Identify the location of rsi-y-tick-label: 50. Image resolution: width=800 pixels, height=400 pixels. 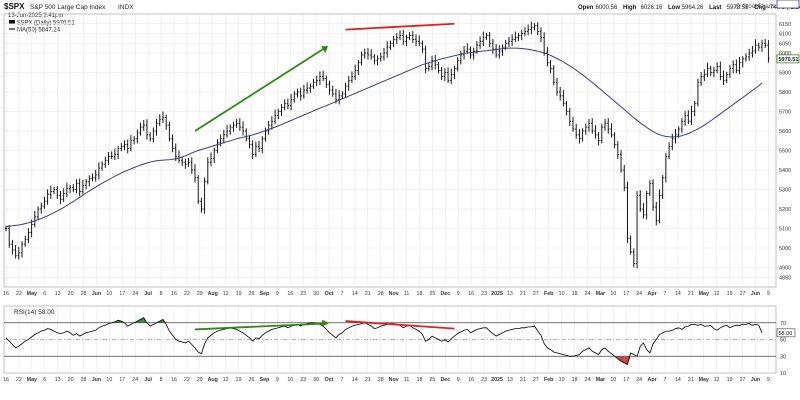
(783, 341).